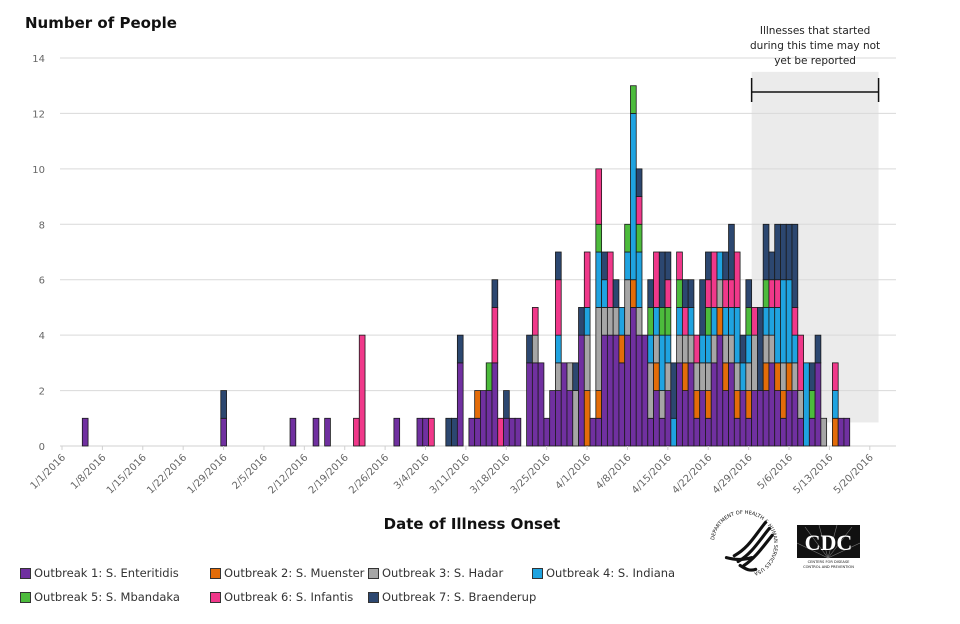 The width and height of the screenshot is (960, 624). I want to click on cdc-wordmark: CDC, so click(829, 542).